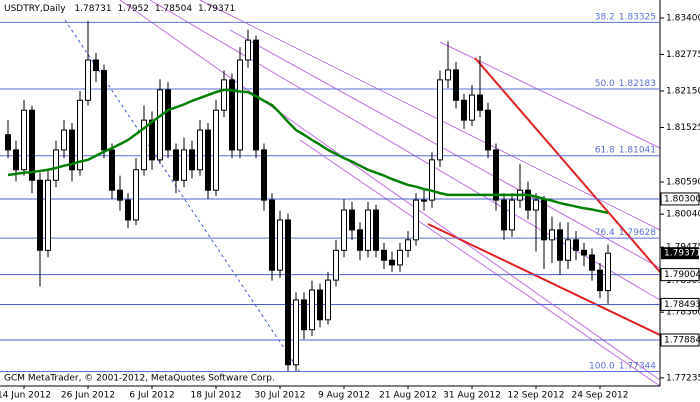 Image resolution: width=700 pixels, height=402 pixels. Describe the element at coordinates (408, 396) in the screenshot. I see `x-tick-label: 21 Aug 2012` at that location.